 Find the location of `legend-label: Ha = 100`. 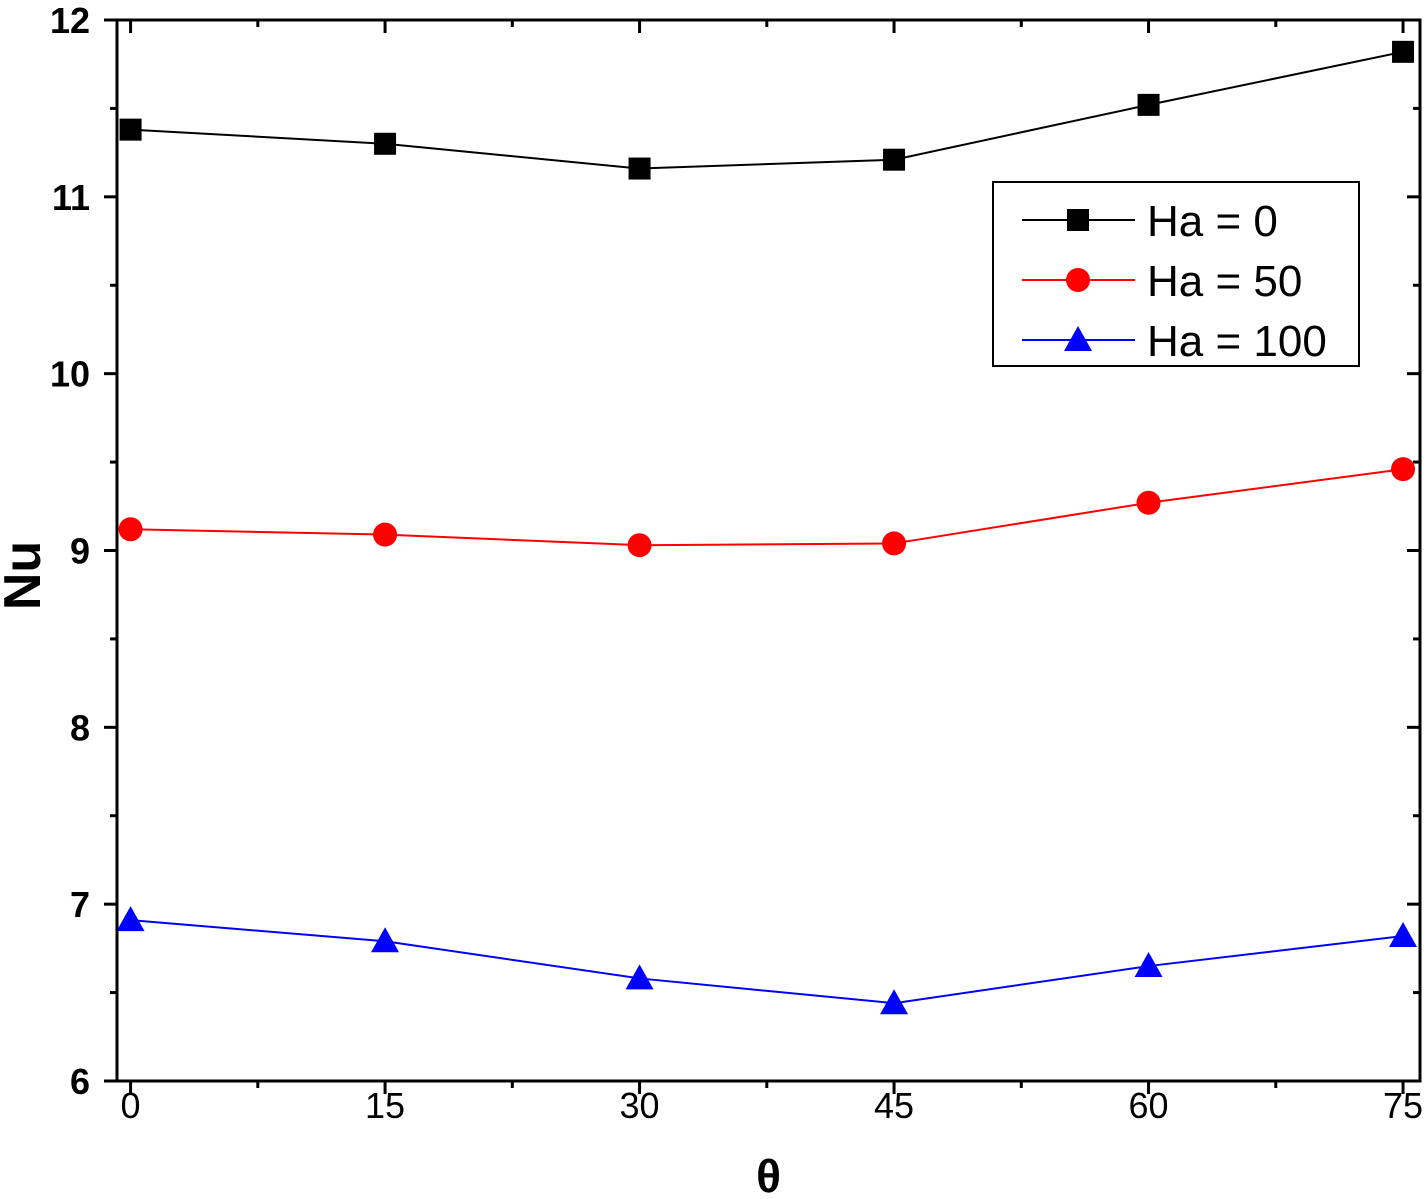

legend-label: Ha = 100 is located at coordinates (1237, 341).